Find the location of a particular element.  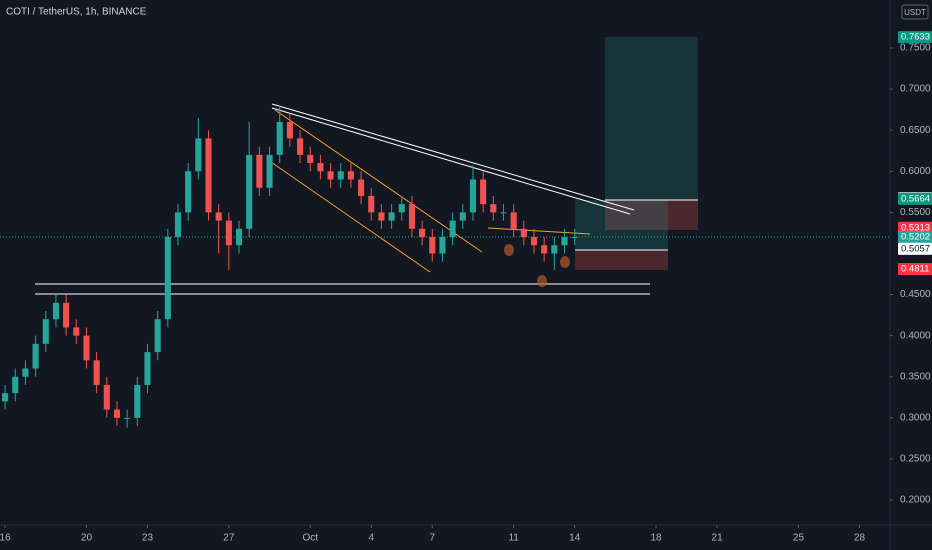

price-label: 0.5664 is located at coordinates (915, 198).